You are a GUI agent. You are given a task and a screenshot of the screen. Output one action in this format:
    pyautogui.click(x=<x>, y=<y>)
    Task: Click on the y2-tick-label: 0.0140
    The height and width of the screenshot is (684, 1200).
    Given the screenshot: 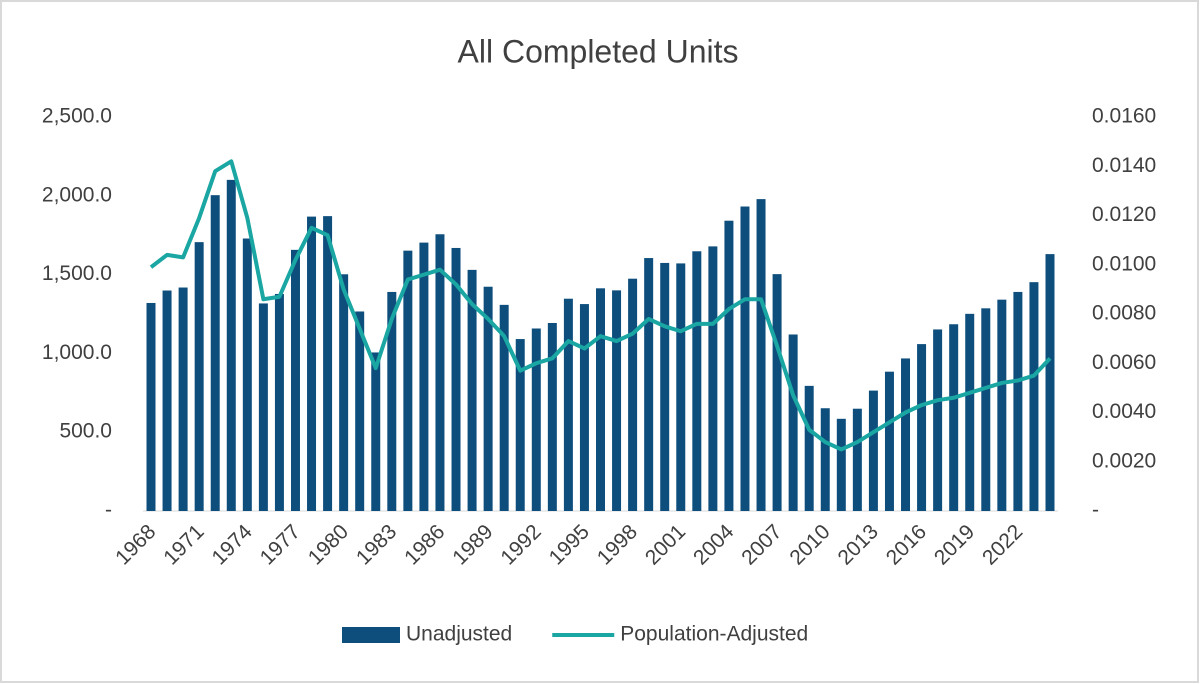 What is the action you would take?
    pyautogui.click(x=1124, y=165)
    